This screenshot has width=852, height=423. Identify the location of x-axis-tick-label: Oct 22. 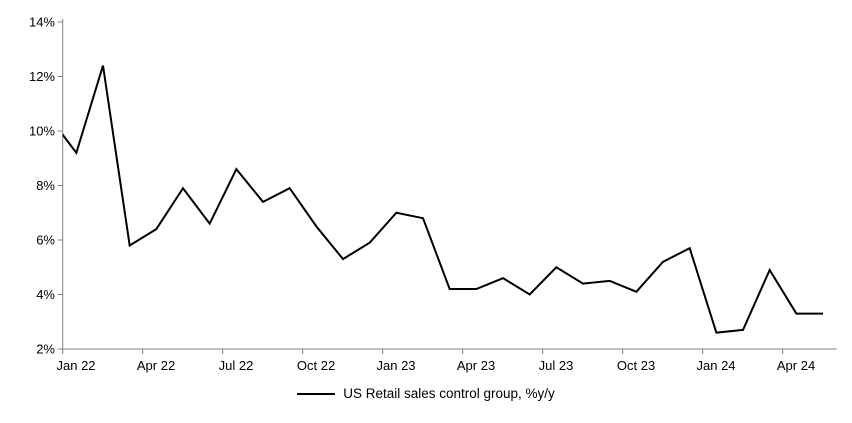
(316, 365).